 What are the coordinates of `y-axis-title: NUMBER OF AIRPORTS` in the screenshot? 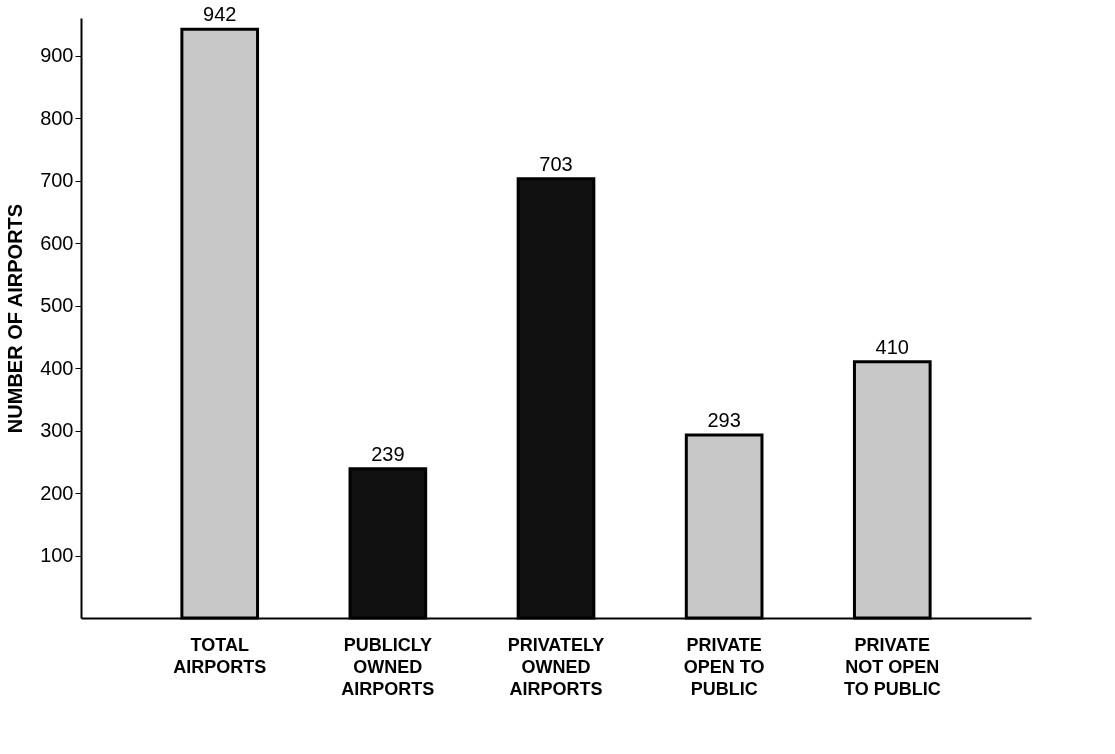 It's located at (15, 318).